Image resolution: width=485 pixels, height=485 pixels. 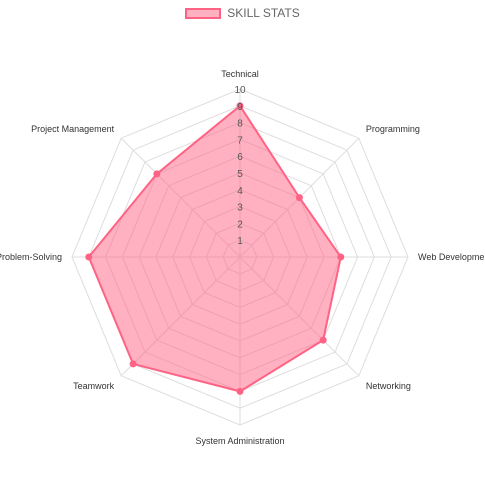 I want to click on tick-label: 10, so click(x=240, y=90).